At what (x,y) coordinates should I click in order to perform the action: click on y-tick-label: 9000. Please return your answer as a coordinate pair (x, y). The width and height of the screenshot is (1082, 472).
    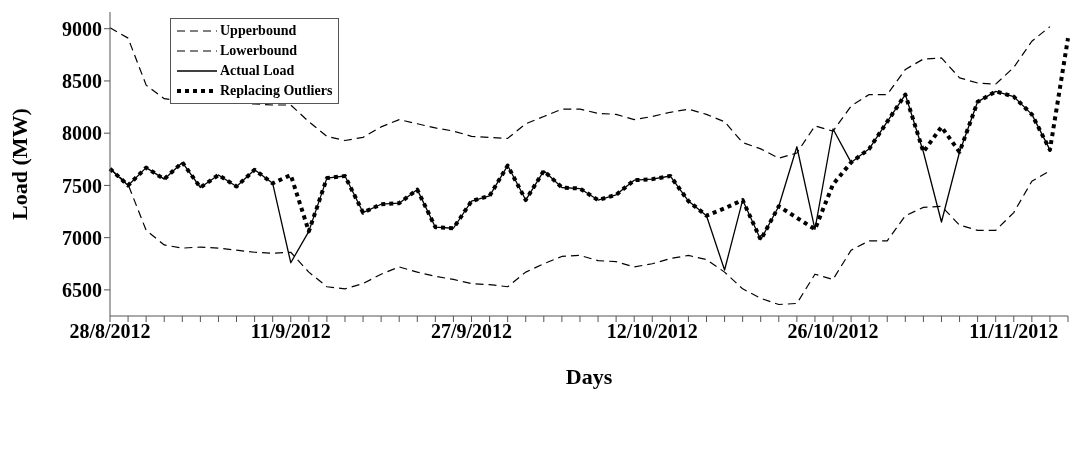
    Looking at the image, I should click on (82, 28).